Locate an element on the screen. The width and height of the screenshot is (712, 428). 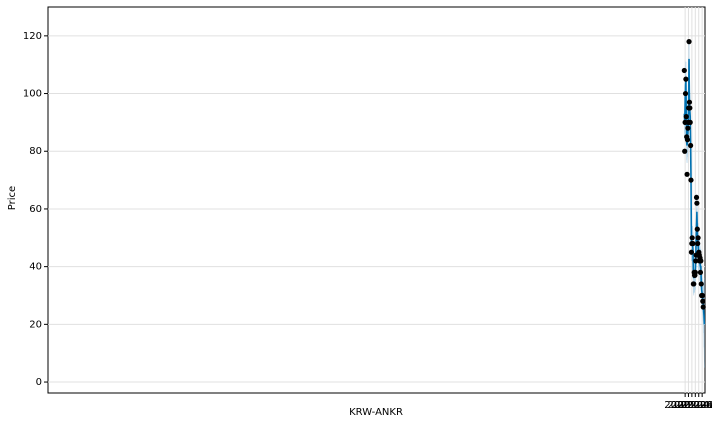
y-tick-label: 100 is located at coordinates (32, 94).